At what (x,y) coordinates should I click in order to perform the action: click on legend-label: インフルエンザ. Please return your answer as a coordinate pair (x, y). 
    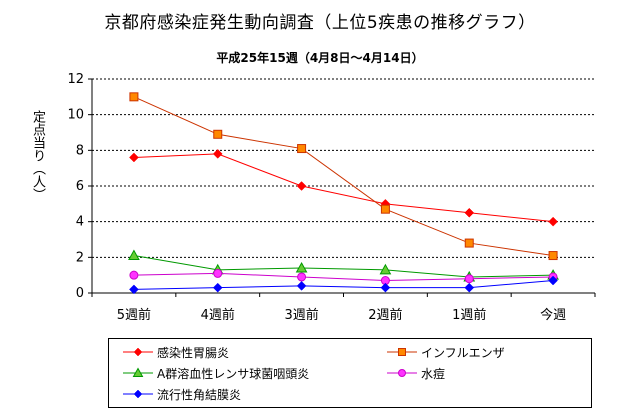
    Looking at the image, I should click on (463, 352).